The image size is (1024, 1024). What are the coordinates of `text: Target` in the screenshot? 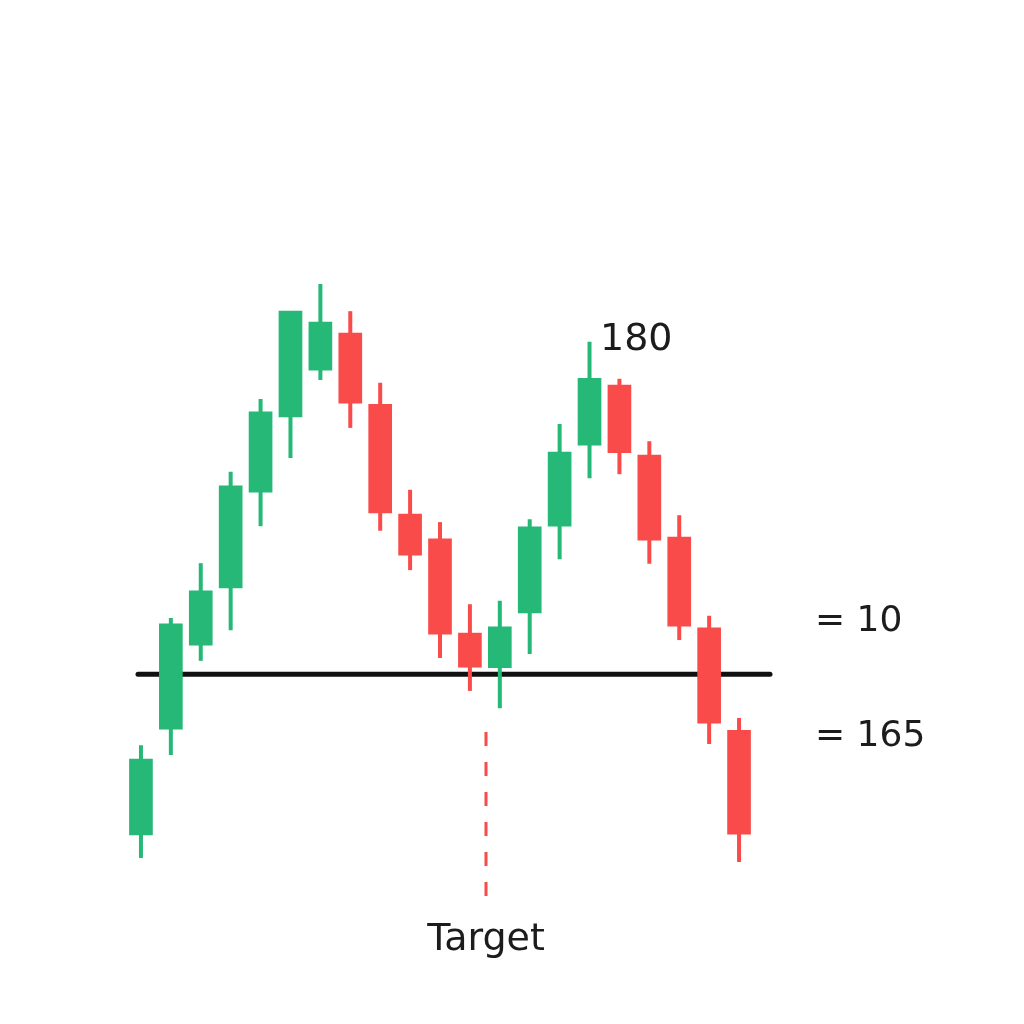 It's located at (485, 936).